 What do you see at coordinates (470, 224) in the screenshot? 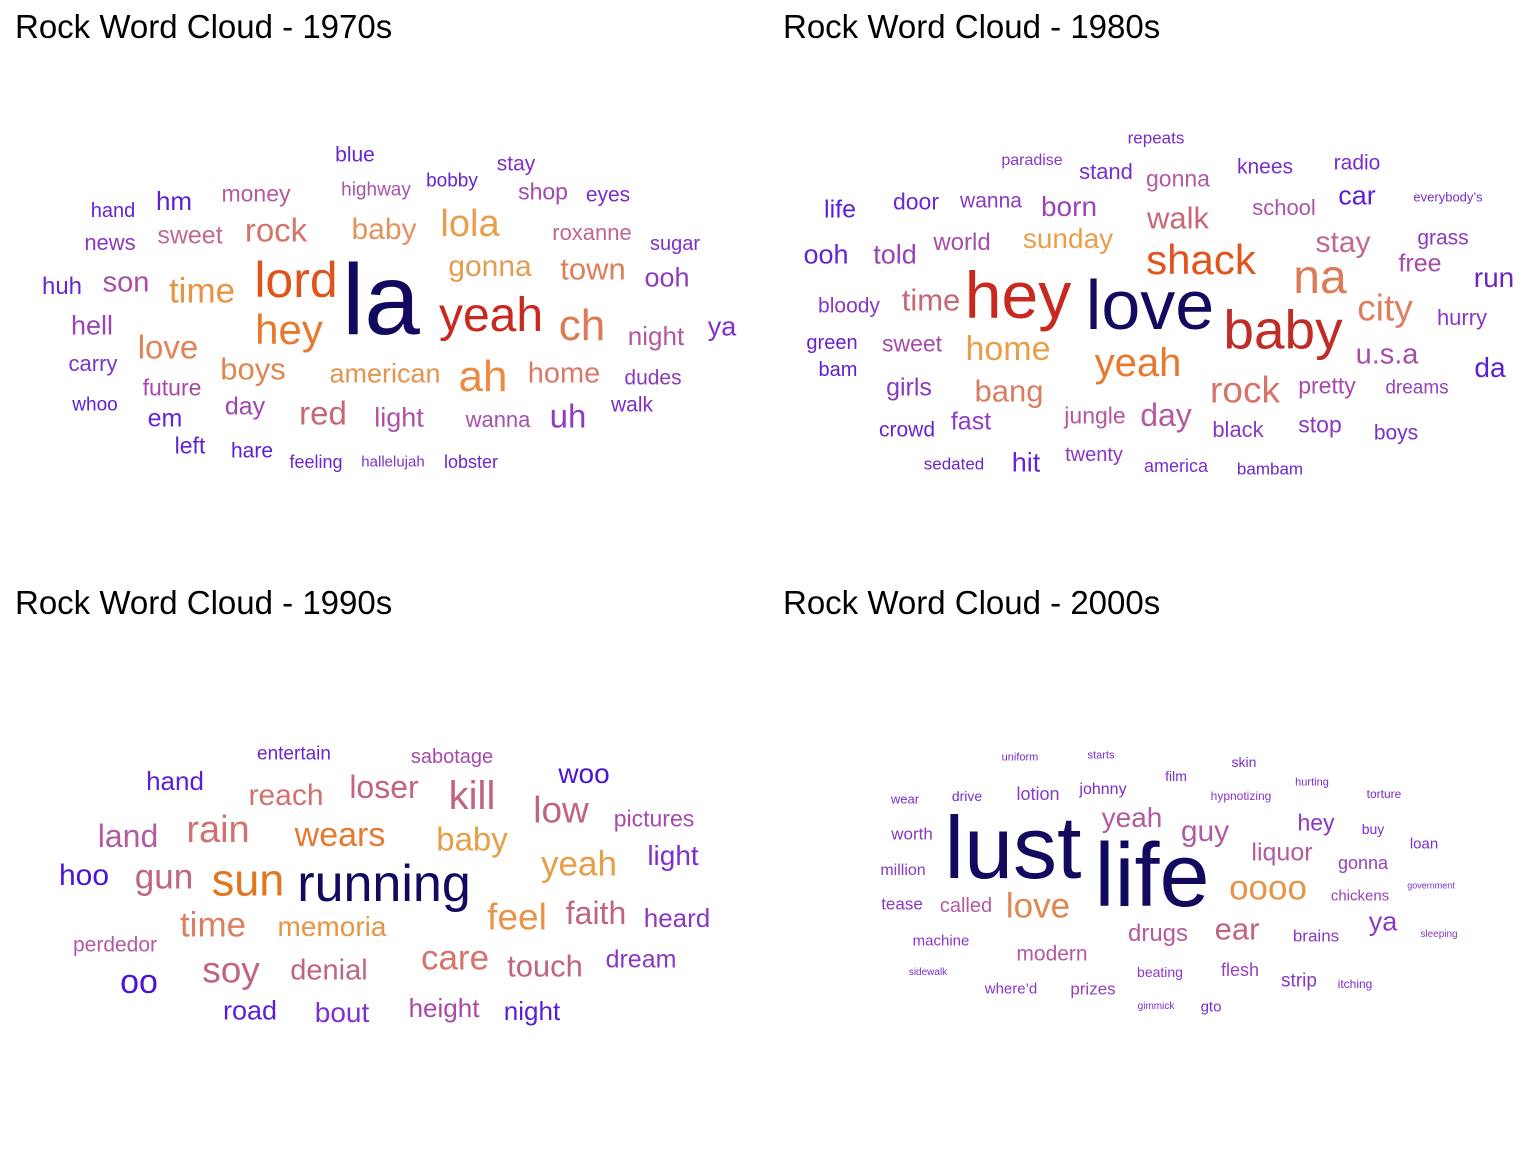
I see `cloud-word: lola` at bounding box center [470, 224].